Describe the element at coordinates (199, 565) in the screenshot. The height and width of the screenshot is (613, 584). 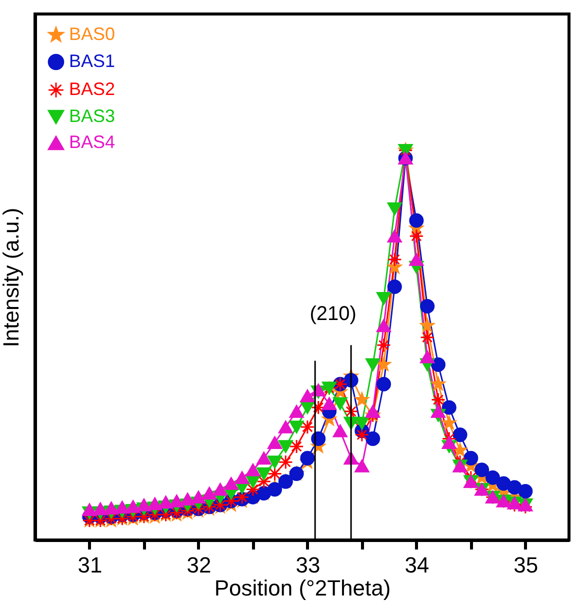
I see `x-tick-label: 32` at that location.